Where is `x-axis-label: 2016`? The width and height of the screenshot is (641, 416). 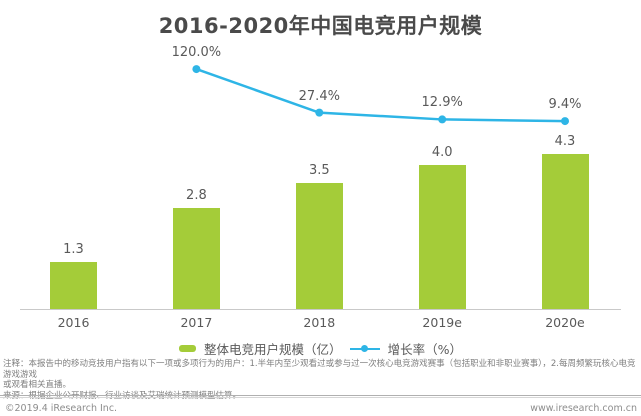
x-axis-label: 2016 is located at coordinates (73, 322).